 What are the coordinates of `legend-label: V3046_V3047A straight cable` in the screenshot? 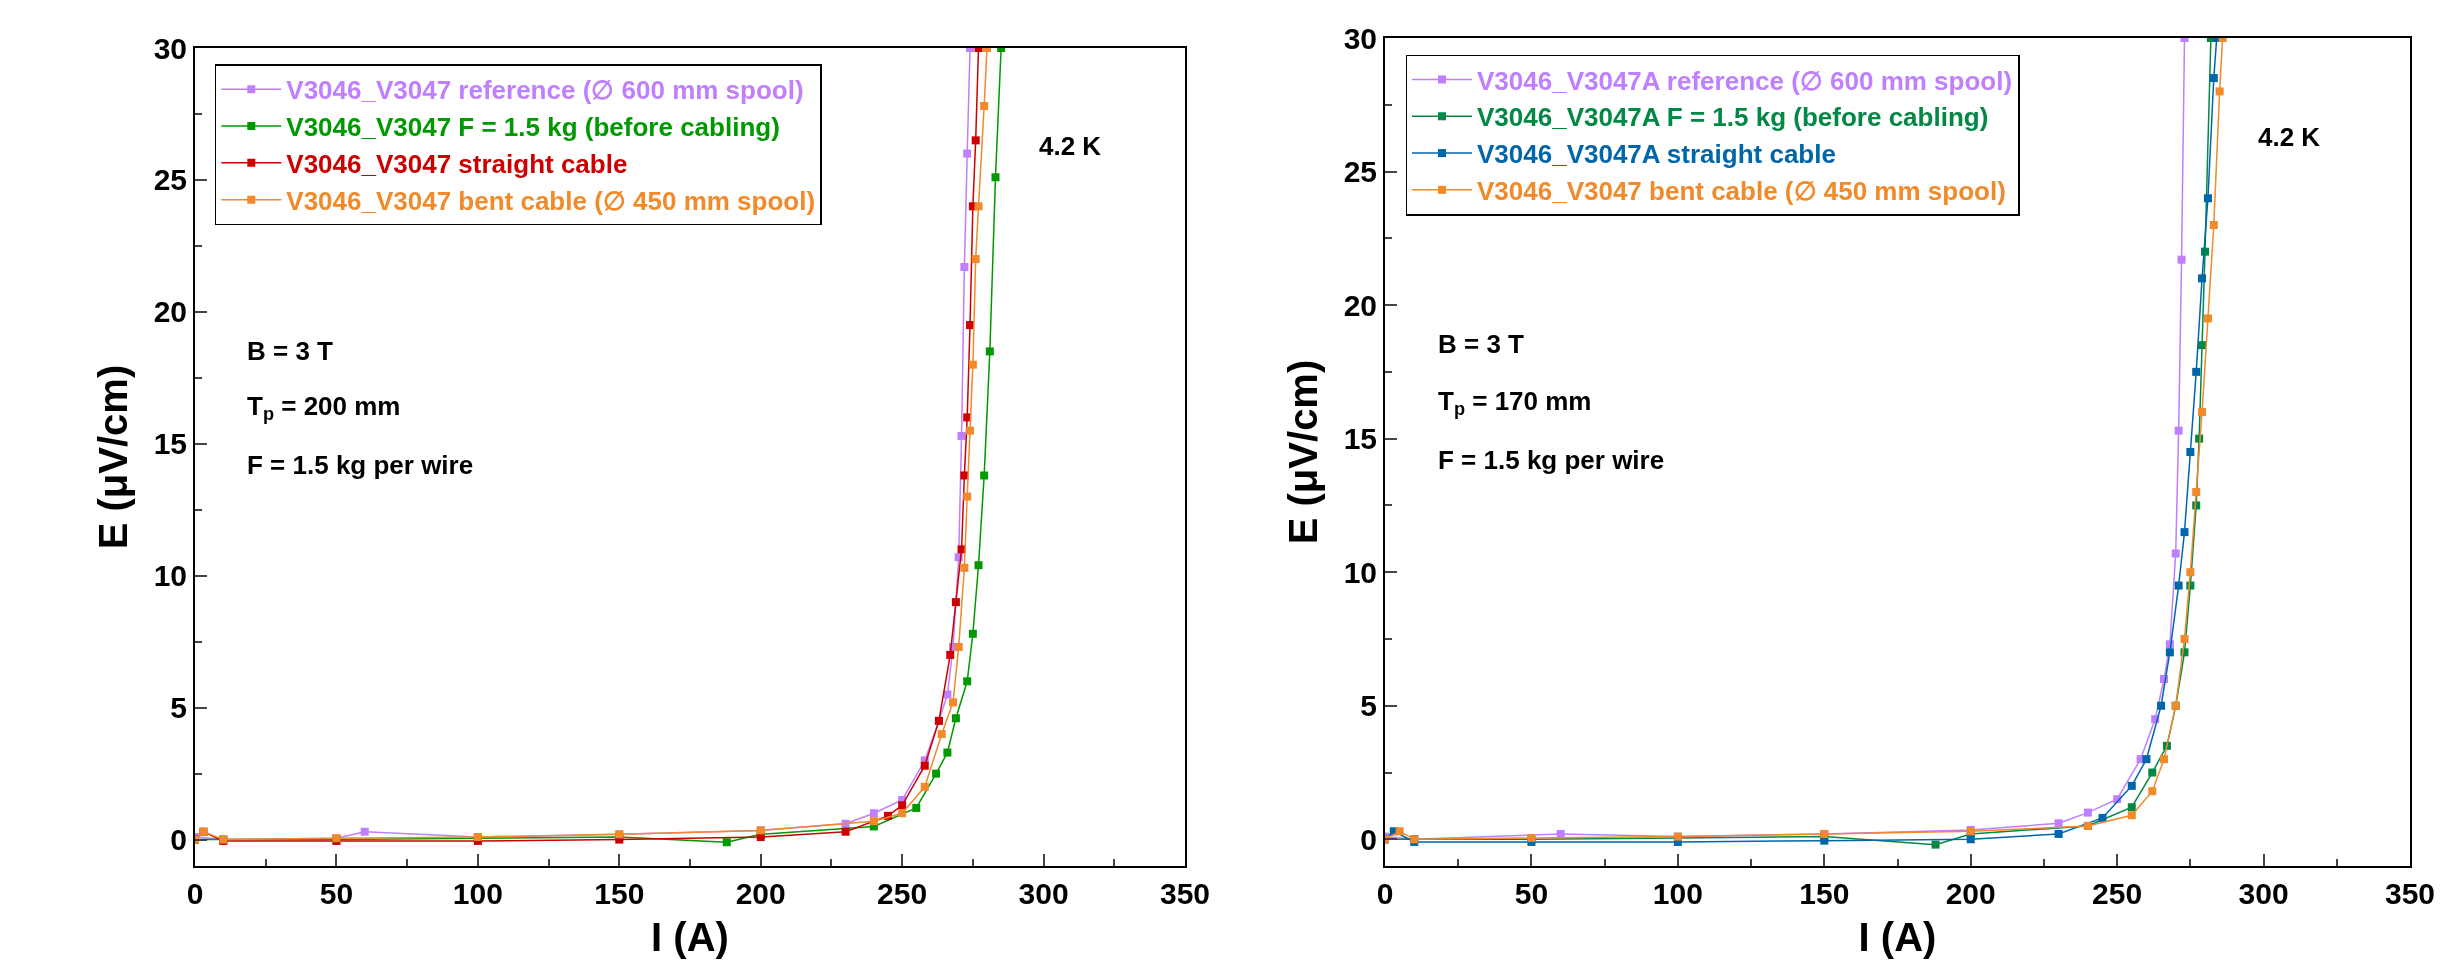 It's located at (1656, 154).